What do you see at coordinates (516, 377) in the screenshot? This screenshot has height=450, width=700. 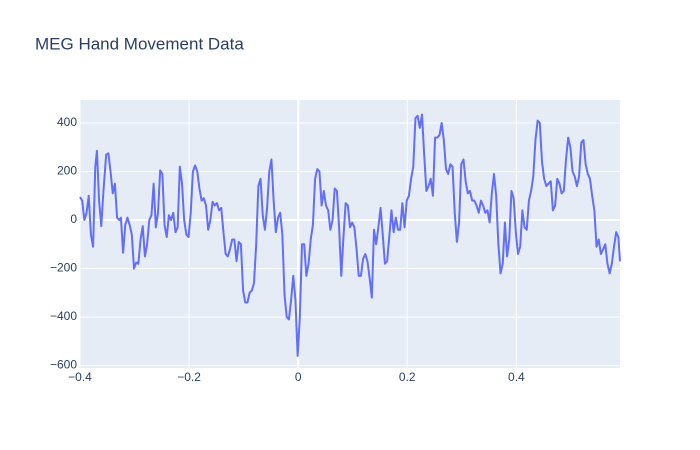 I see `x-tick-label: 0.4` at bounding box center [516, 377].